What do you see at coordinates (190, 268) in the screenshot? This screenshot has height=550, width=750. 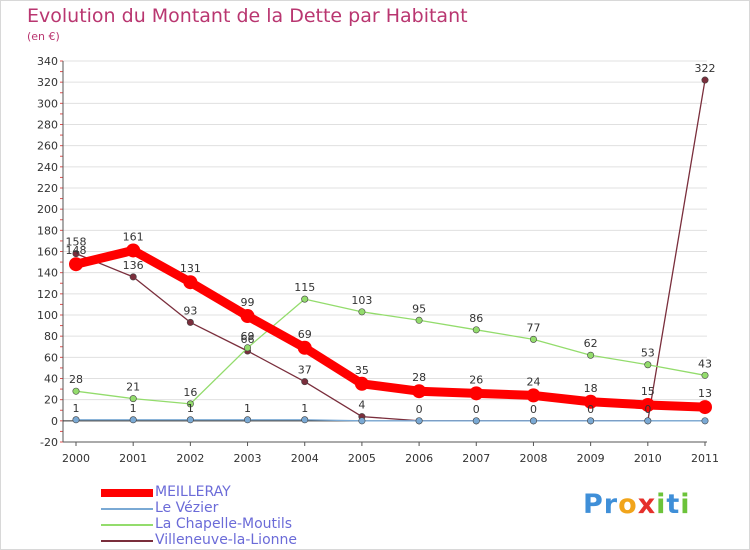 I see `data-label: 131` at bounding box center [190, 268].